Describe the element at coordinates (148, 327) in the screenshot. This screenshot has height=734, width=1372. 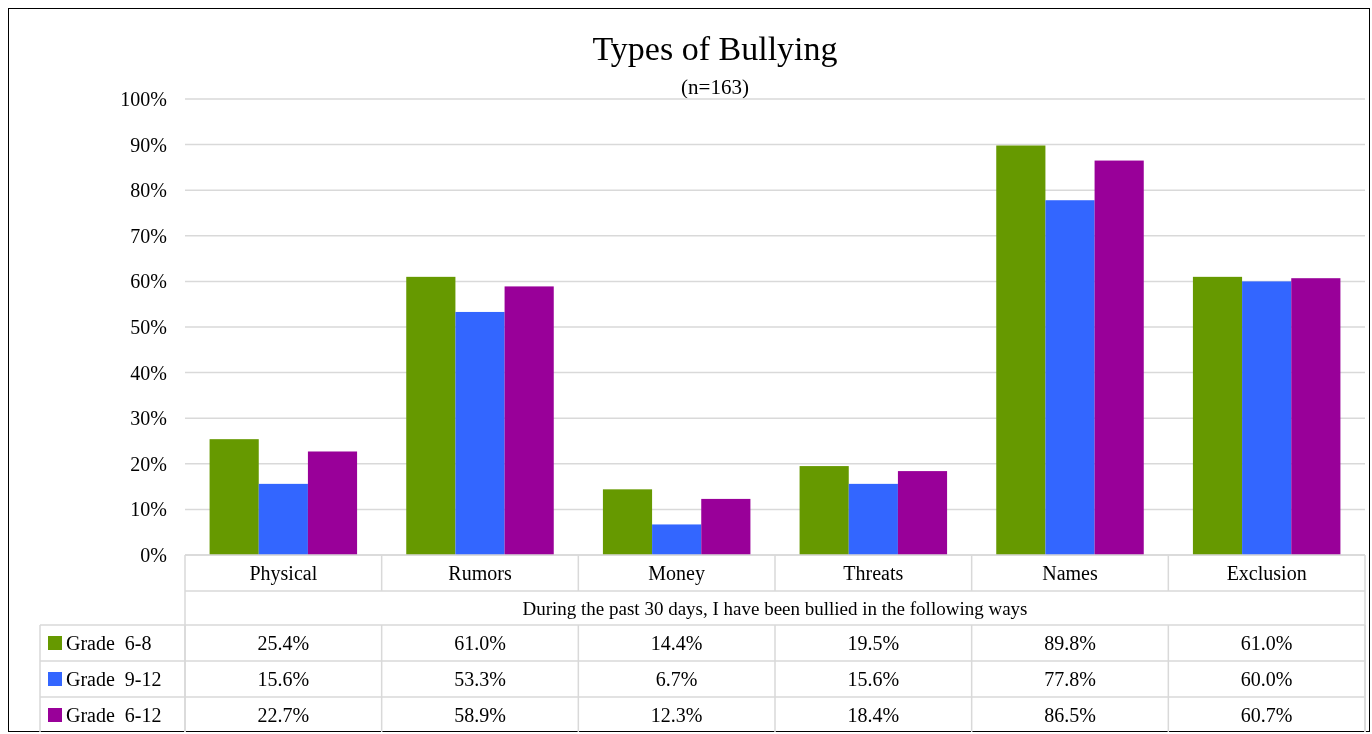
I see `y-tick-label: 50%` at that location.